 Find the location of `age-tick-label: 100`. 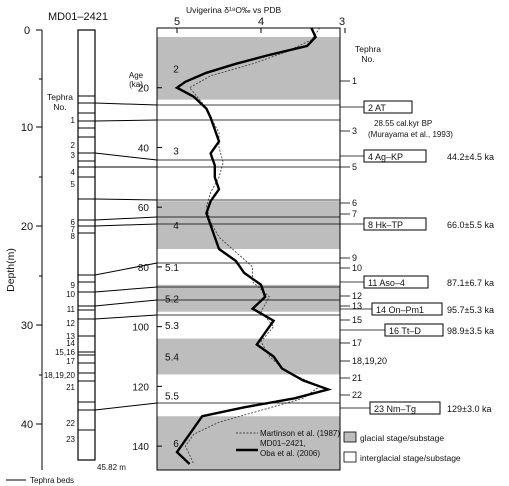

age-tick-label: 100 is located at coordinates (140, 328).